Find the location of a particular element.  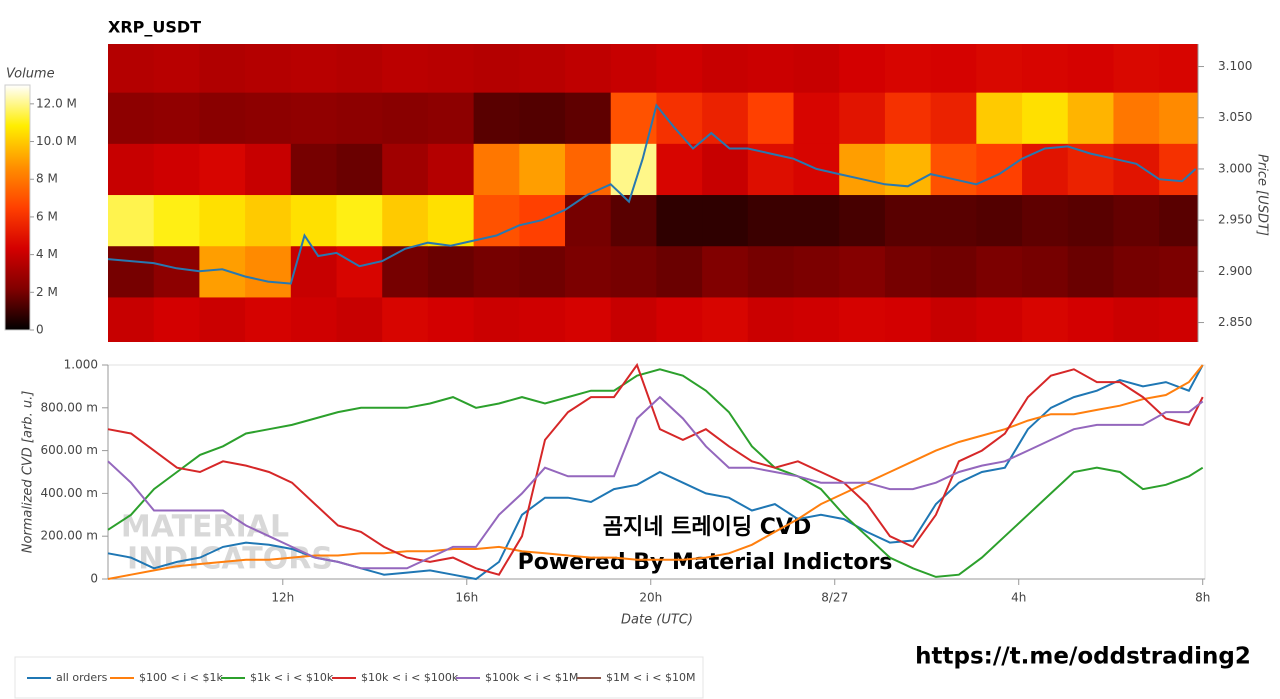

y-tick-label: 800.00 m is located at coordinates (70, 407).